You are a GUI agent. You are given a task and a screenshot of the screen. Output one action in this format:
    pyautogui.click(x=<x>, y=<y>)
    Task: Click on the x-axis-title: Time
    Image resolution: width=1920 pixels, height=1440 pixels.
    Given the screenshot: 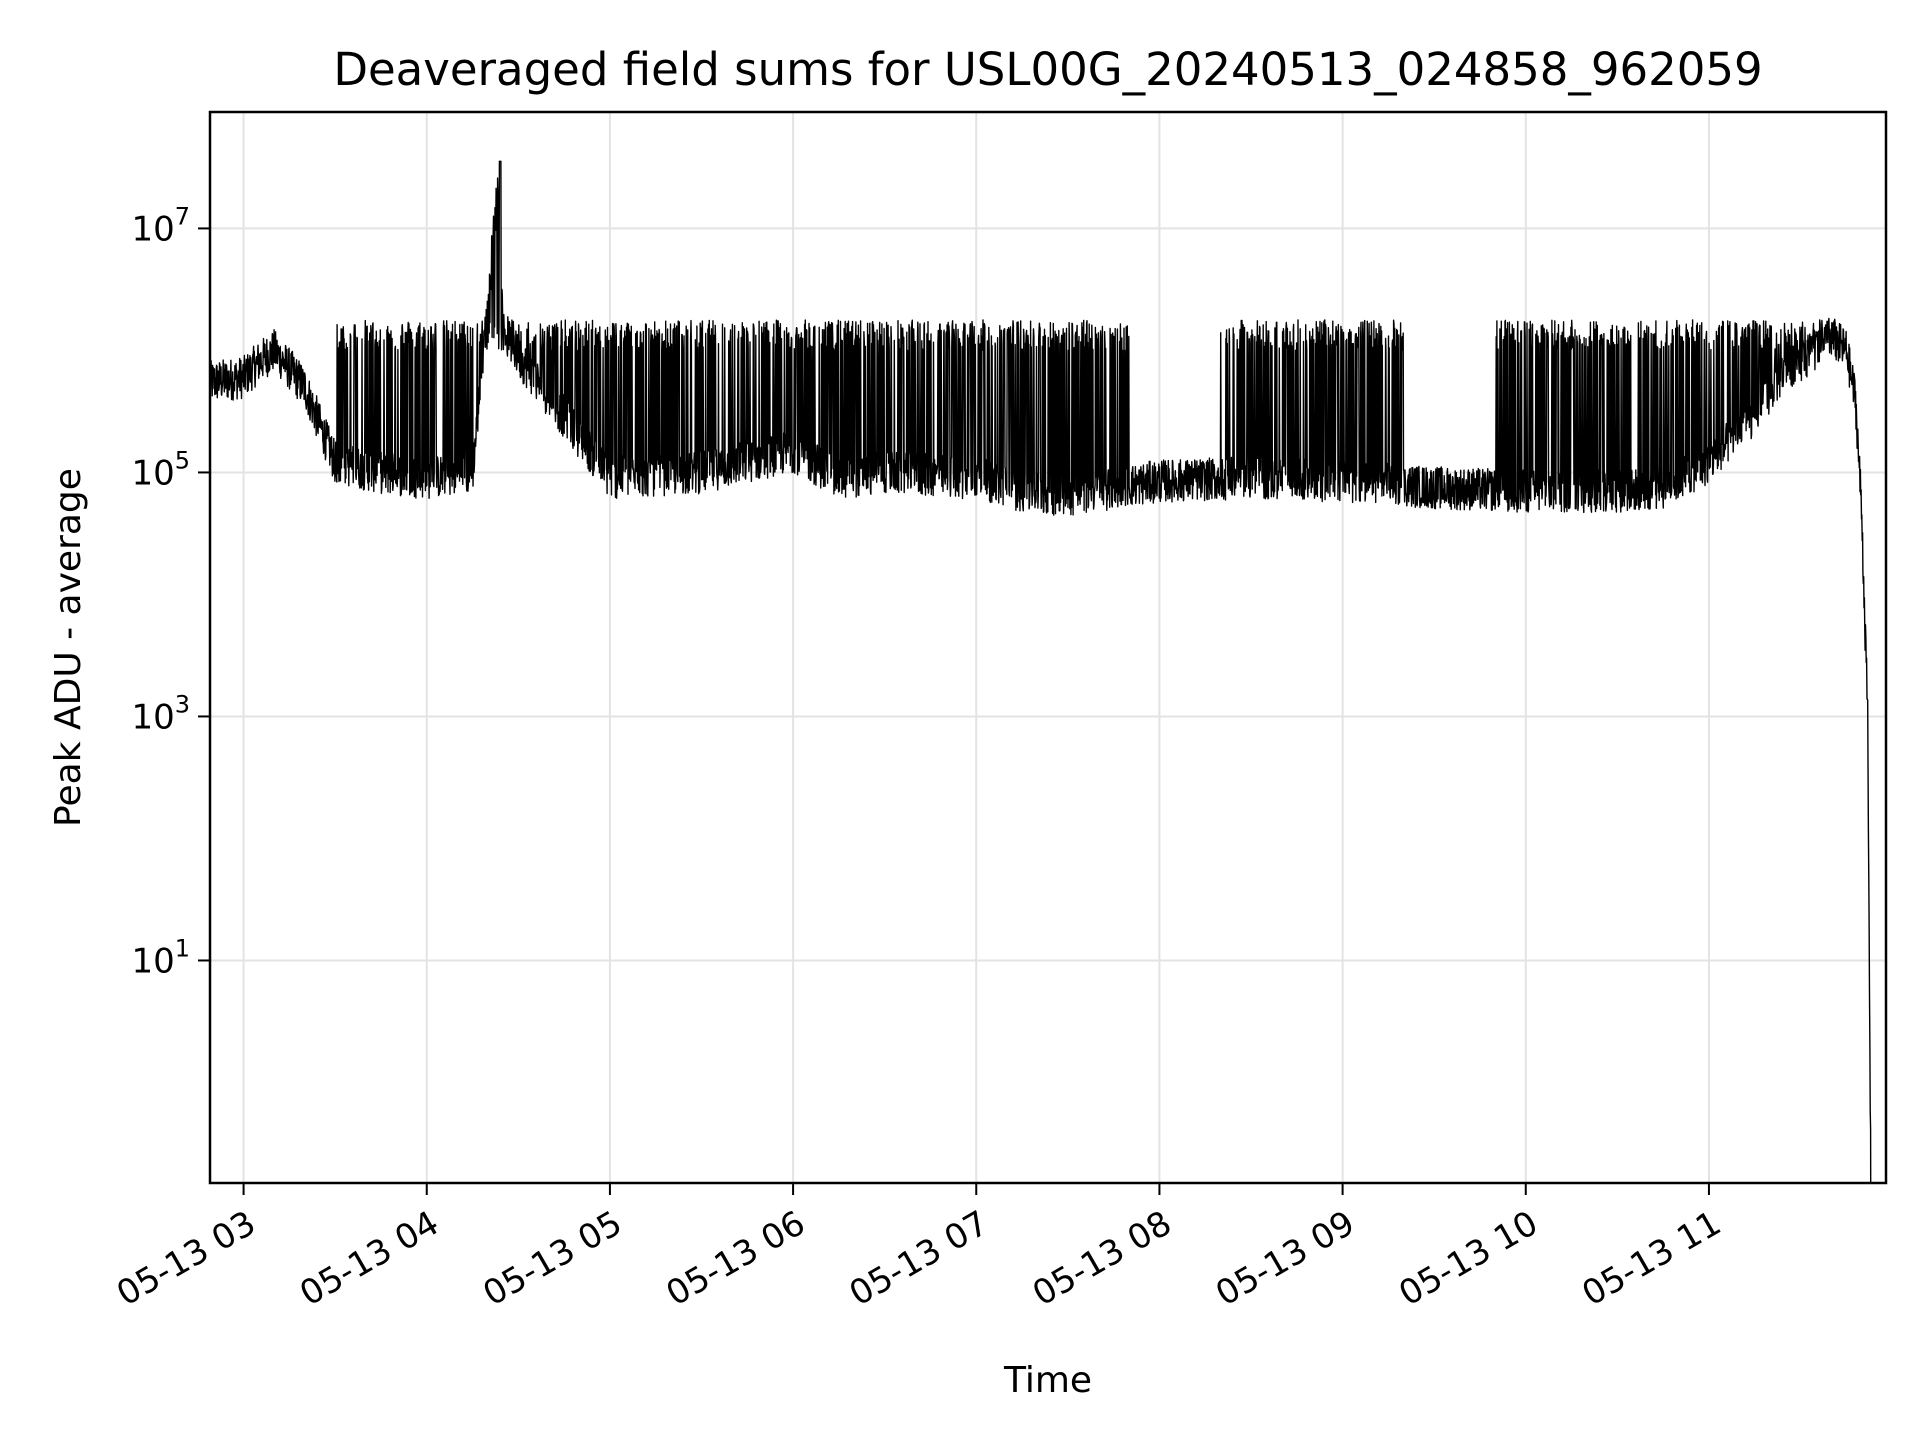 What is the action you would take?
    pyautogui.click(x=1047, y=1380)
    